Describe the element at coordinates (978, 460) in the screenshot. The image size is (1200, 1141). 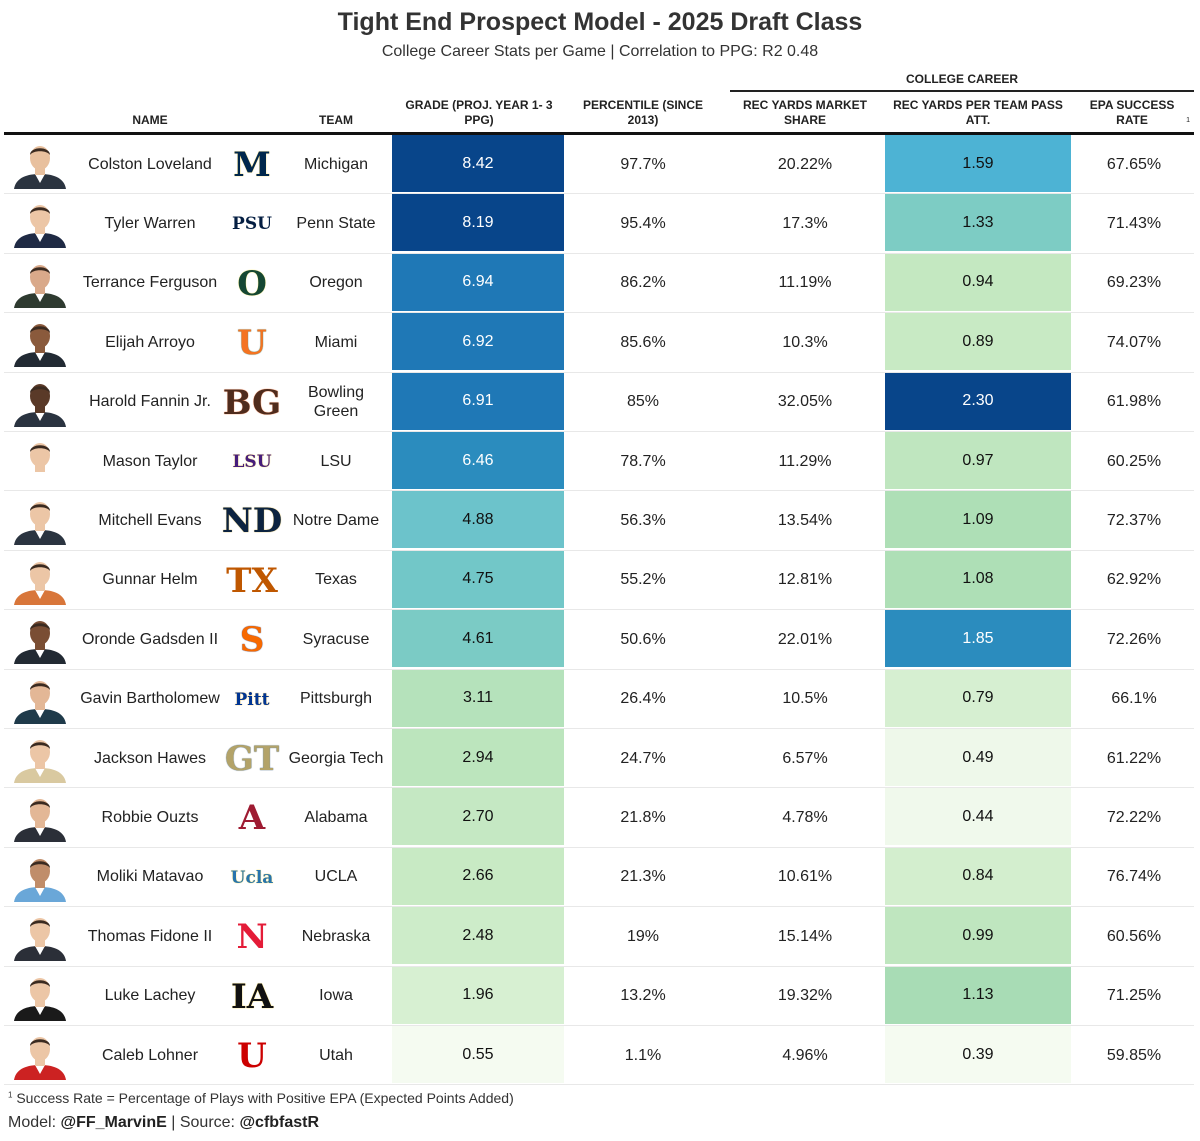
I see `per-att-cell: 0.97` at that location.